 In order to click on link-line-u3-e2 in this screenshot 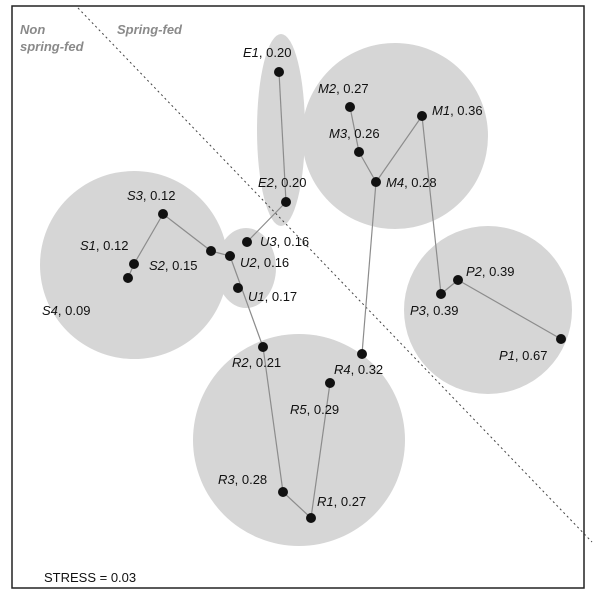, I will do `click(266, 222)`.